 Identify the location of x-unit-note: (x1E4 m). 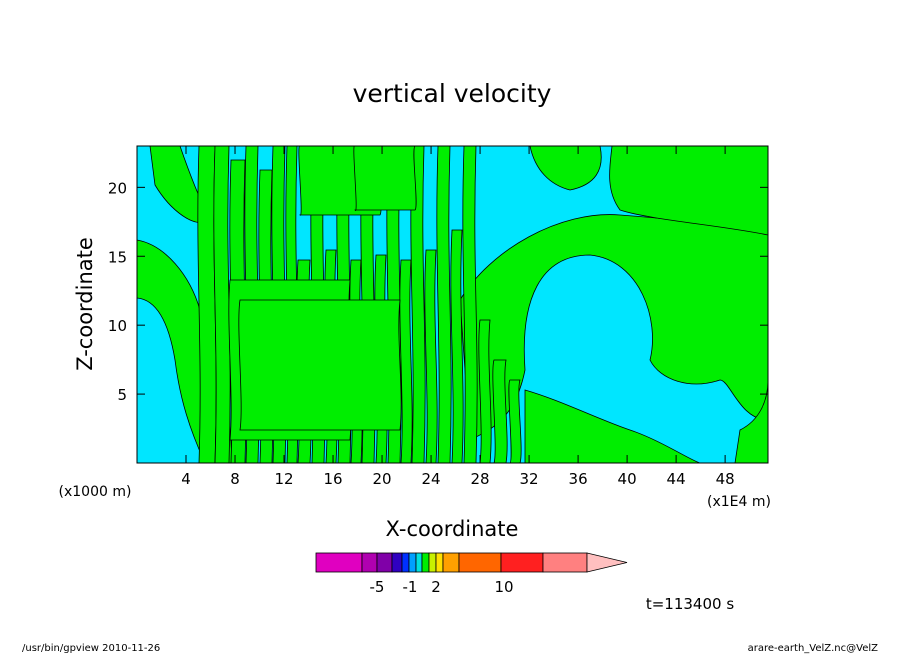
(739, 502).